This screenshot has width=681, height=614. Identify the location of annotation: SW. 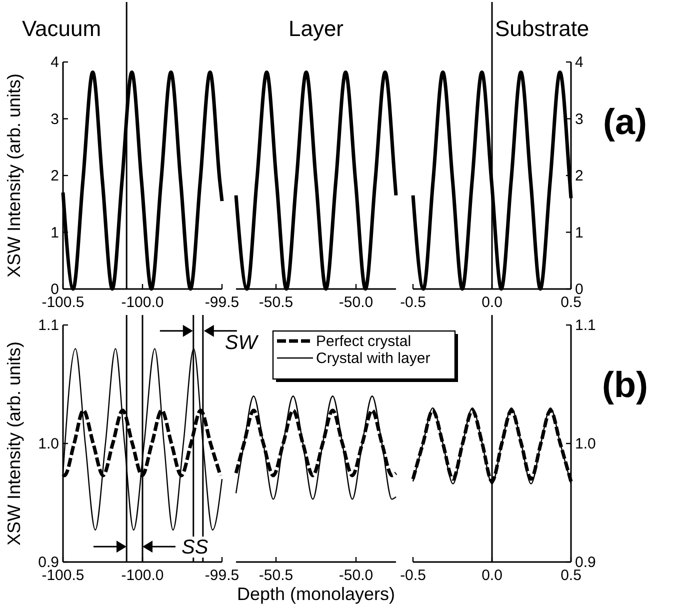
(242, 343).